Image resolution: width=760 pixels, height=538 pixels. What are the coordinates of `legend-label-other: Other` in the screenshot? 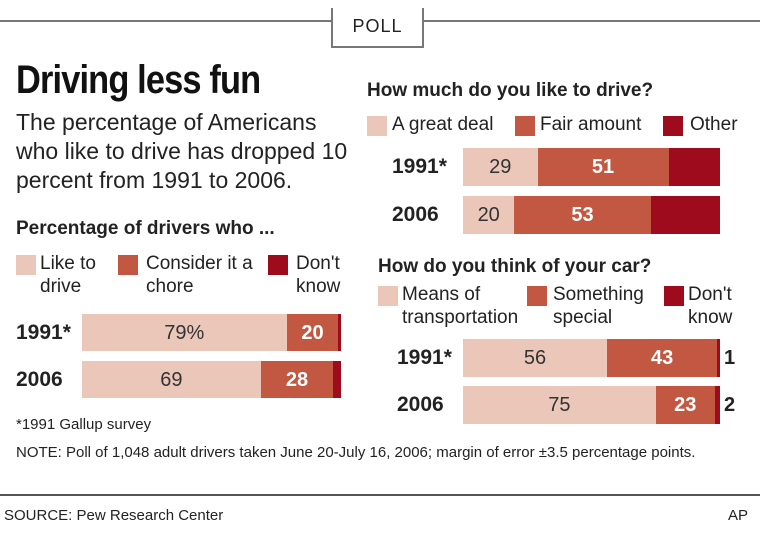 It's located at (714, 124).